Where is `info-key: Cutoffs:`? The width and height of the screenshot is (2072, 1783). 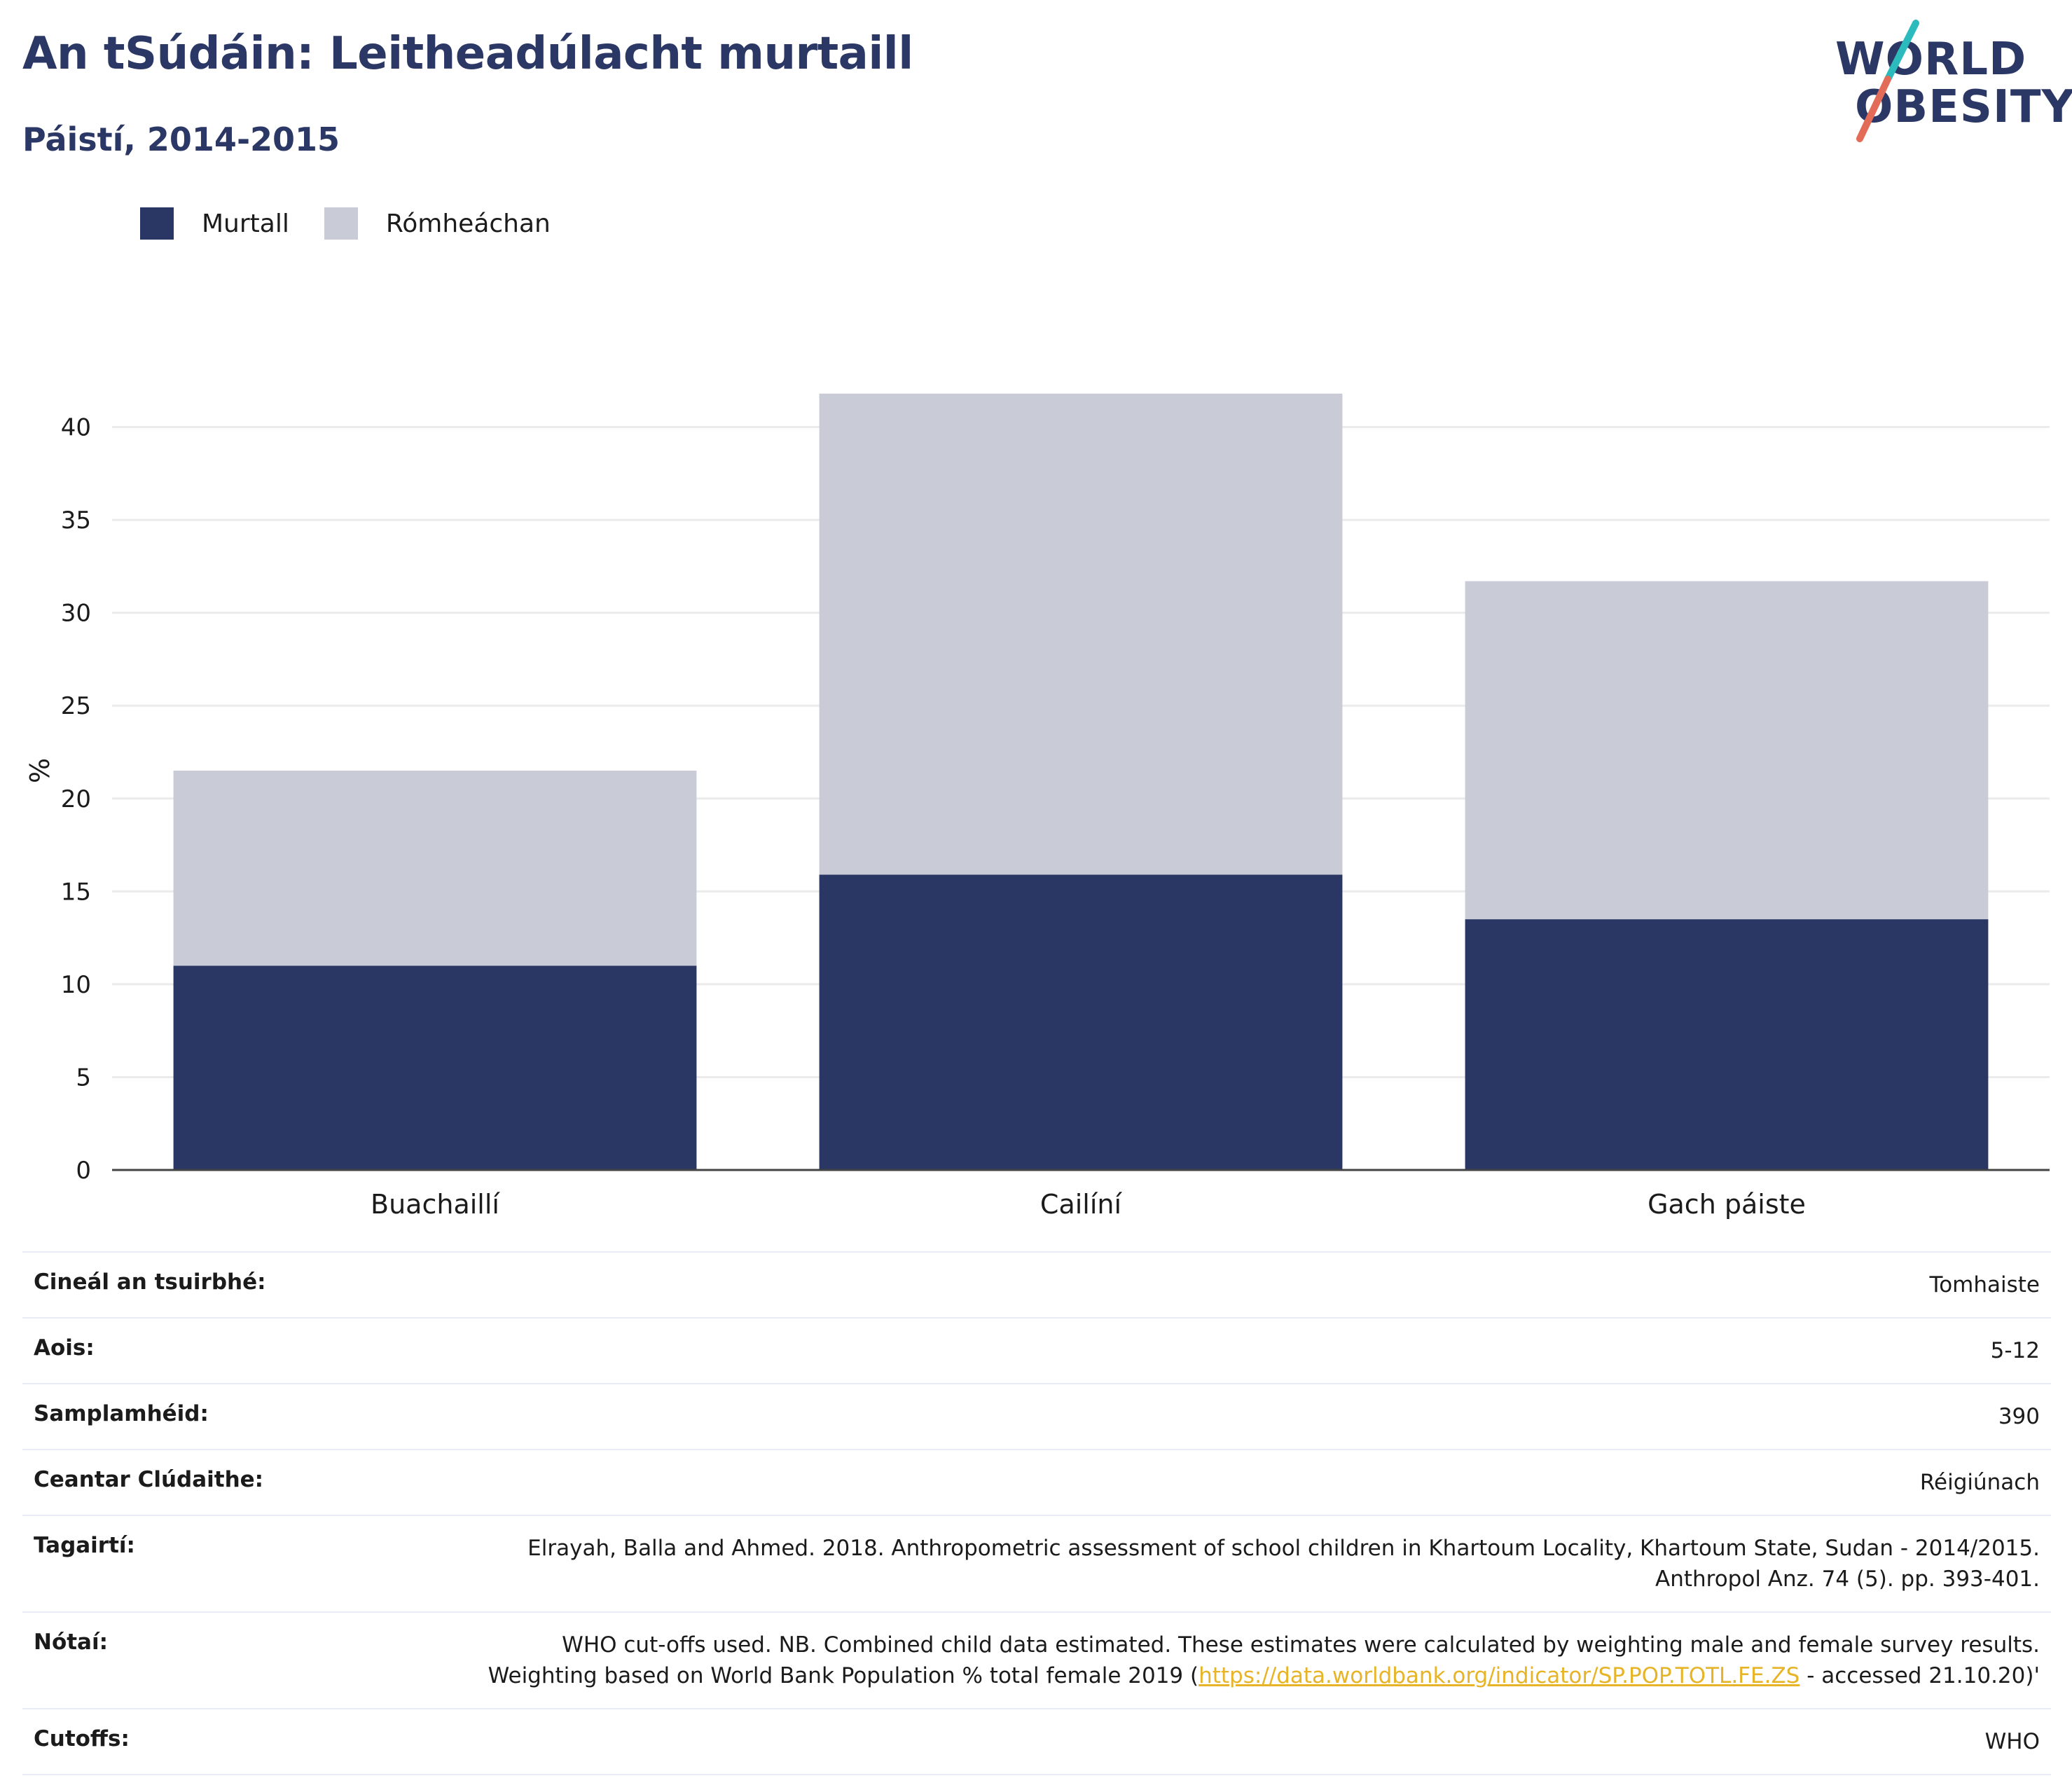
info-key: Cutoffs: is located at coordinates (244, 1741).